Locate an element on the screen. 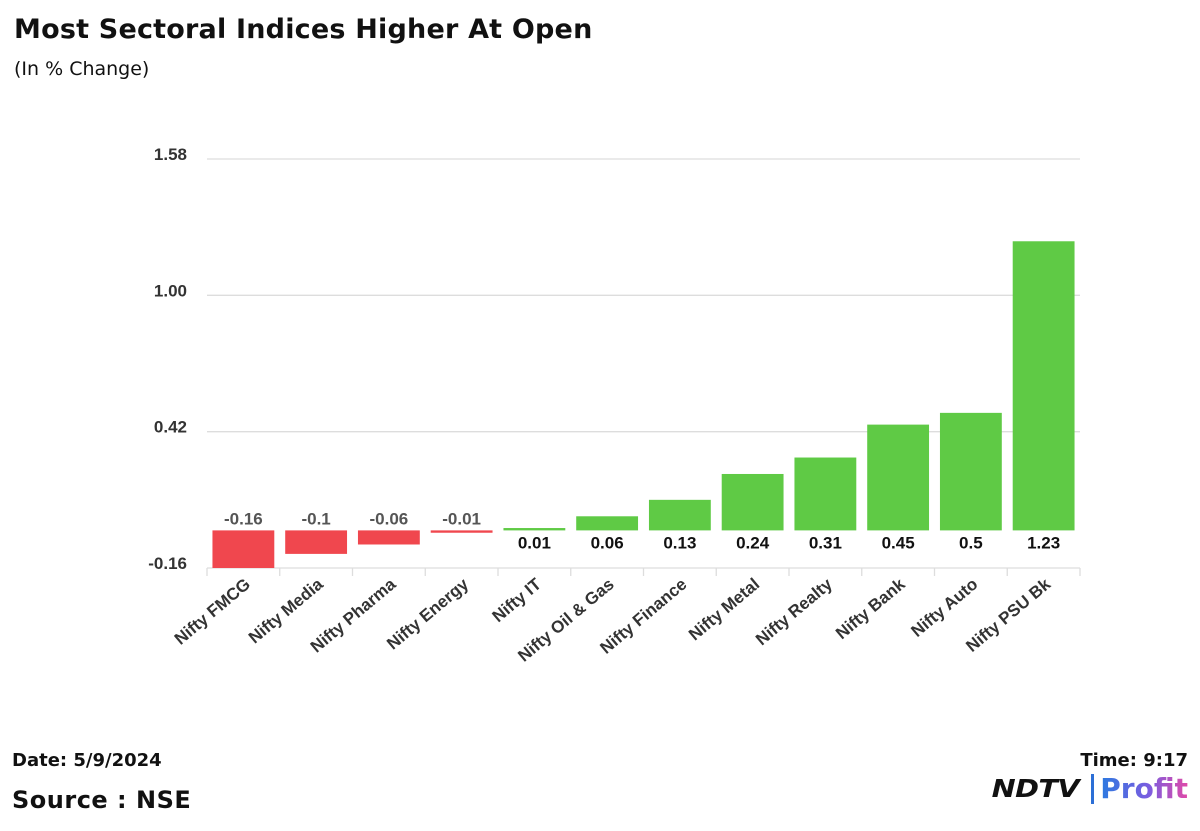 This screenshot has width=1200, height=831. ndtv-profit-logo: NDTV Profit is located at coordinates (1090, 788).